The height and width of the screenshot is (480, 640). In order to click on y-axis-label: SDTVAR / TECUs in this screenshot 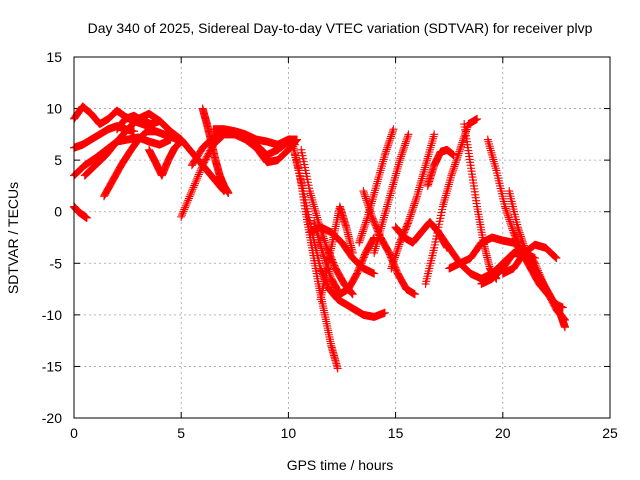, I will do `click(13, 238)`.